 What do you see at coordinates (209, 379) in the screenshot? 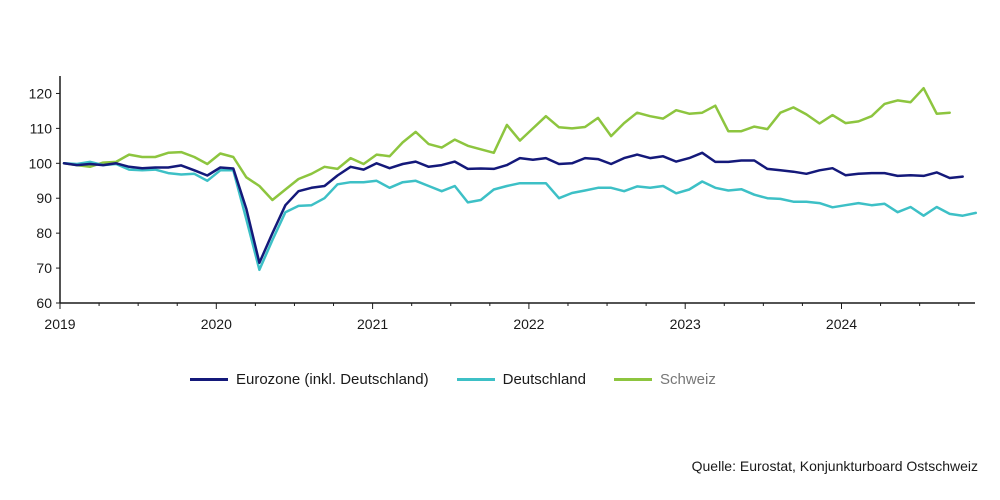
I see `legend-swatch-eurozone` at bounding box center [209, 379].